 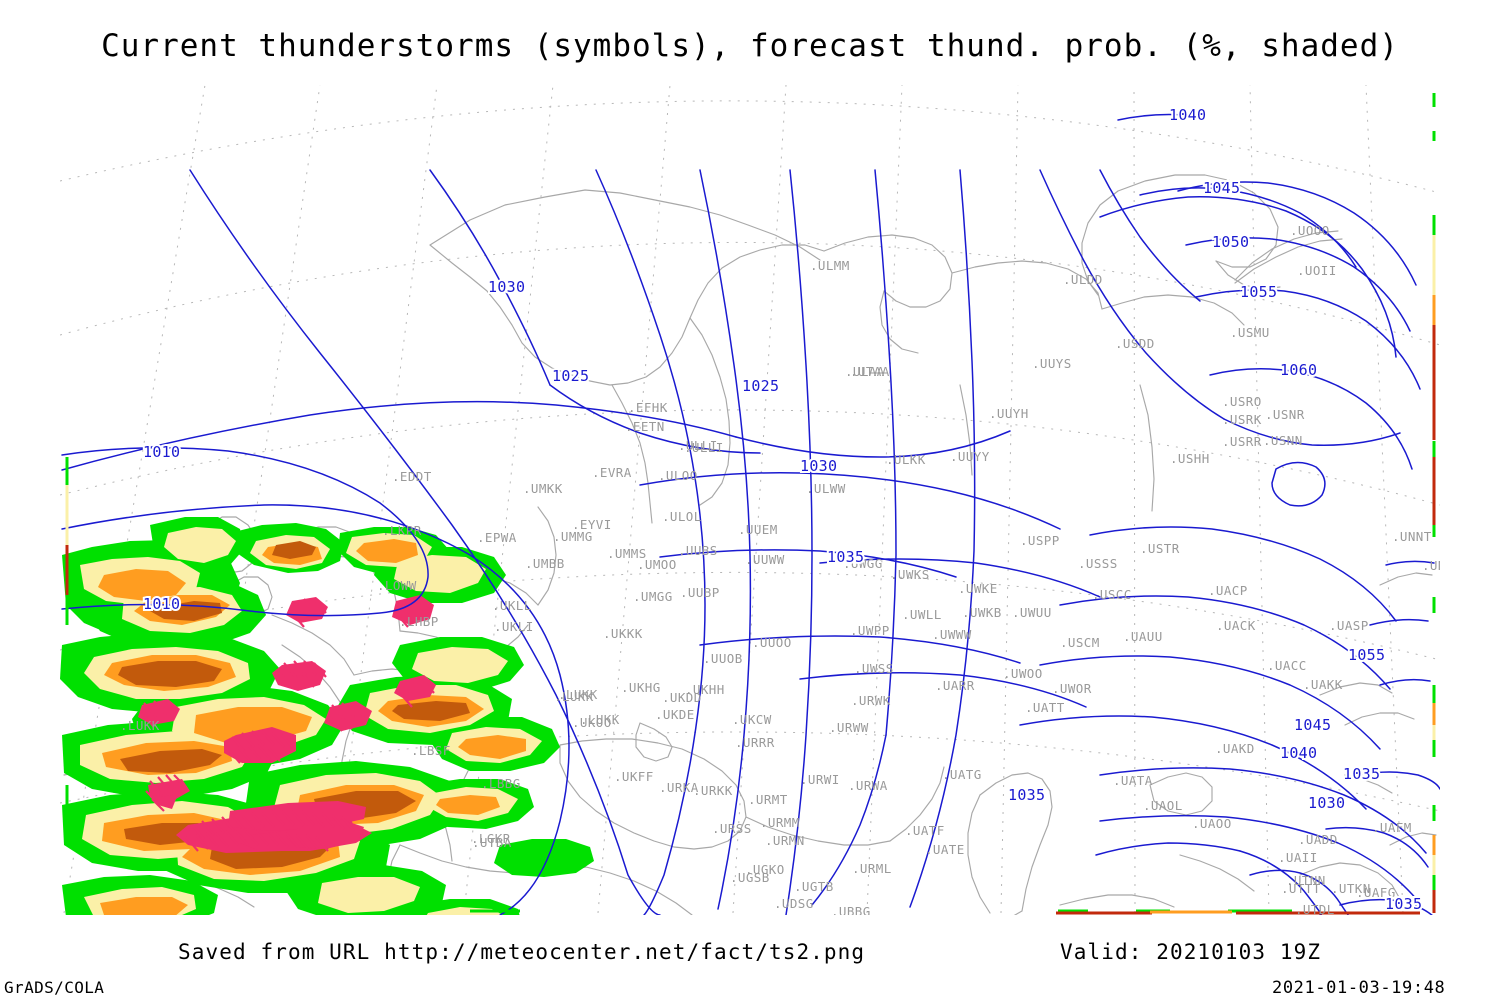 I want to click on station-label: .EDDT, so click(x=412, y=476).